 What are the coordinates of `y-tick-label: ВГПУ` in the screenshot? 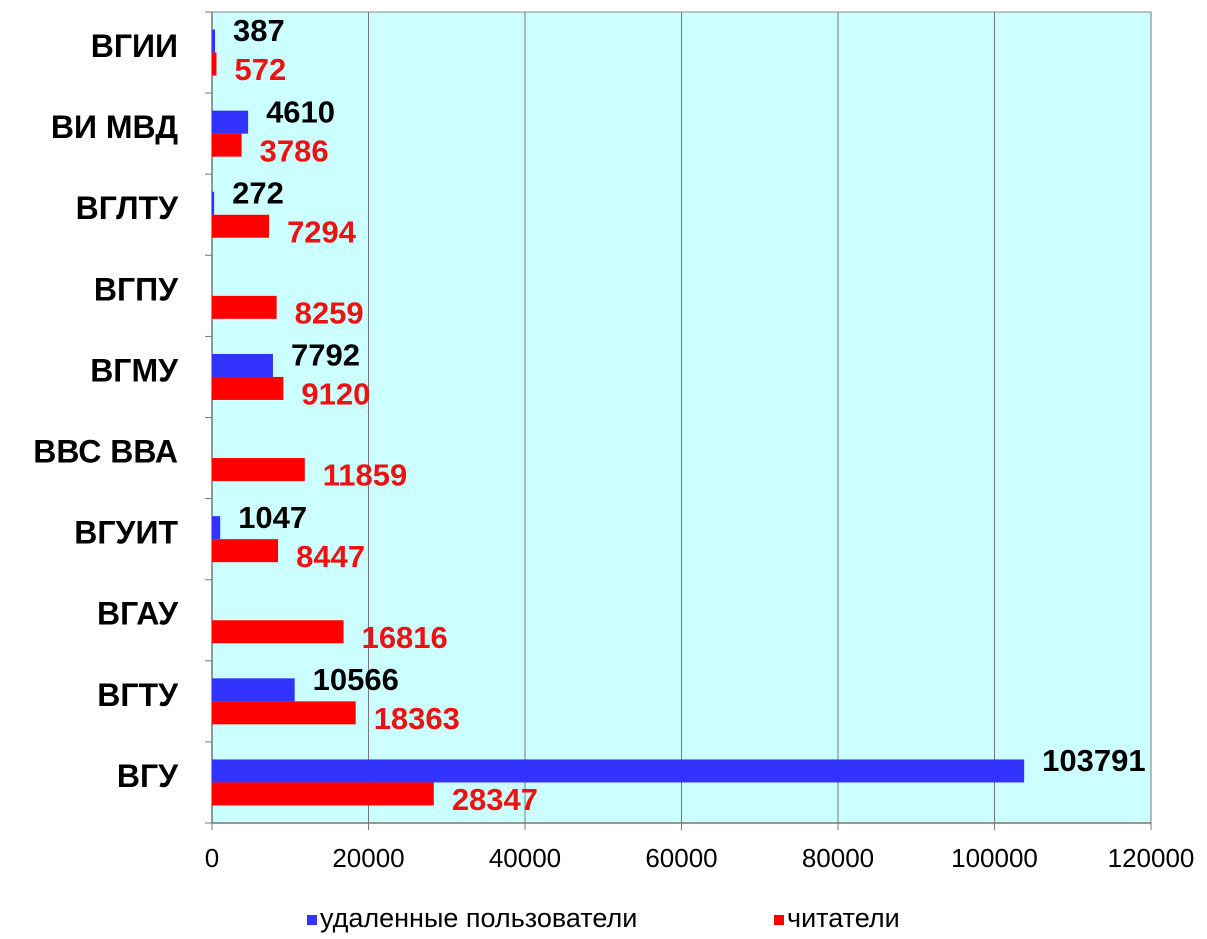 It's located at (136, 289).